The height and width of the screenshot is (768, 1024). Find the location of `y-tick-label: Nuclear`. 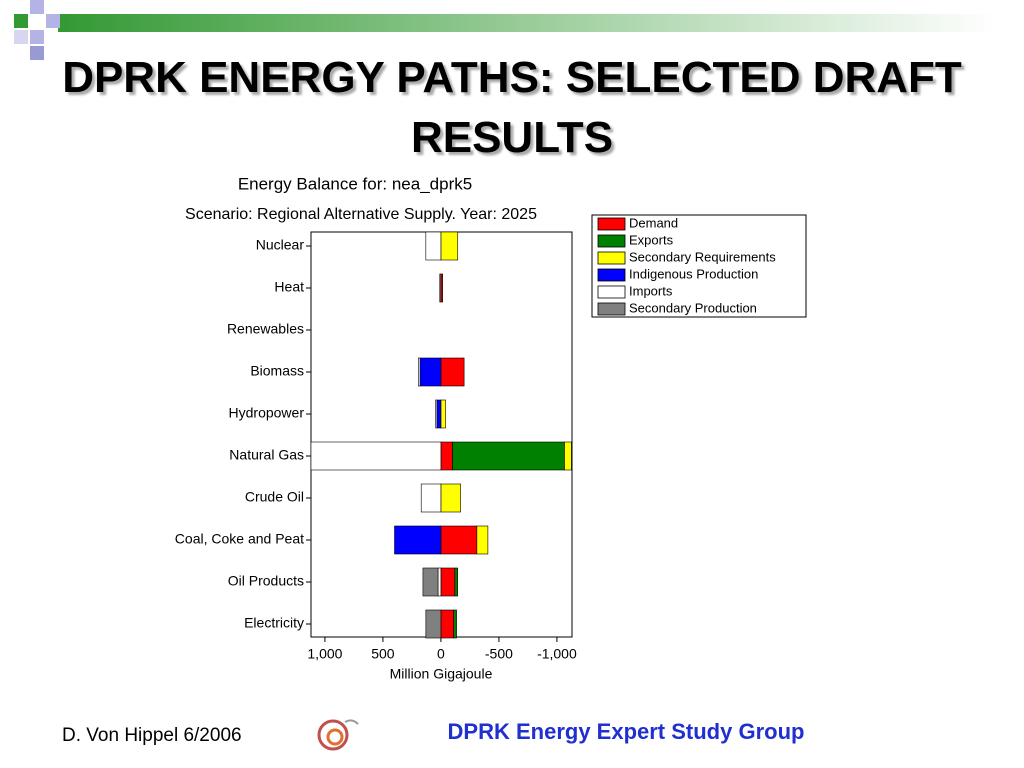

y-tick-label: Nuclear is located at coordinates (280, 245).